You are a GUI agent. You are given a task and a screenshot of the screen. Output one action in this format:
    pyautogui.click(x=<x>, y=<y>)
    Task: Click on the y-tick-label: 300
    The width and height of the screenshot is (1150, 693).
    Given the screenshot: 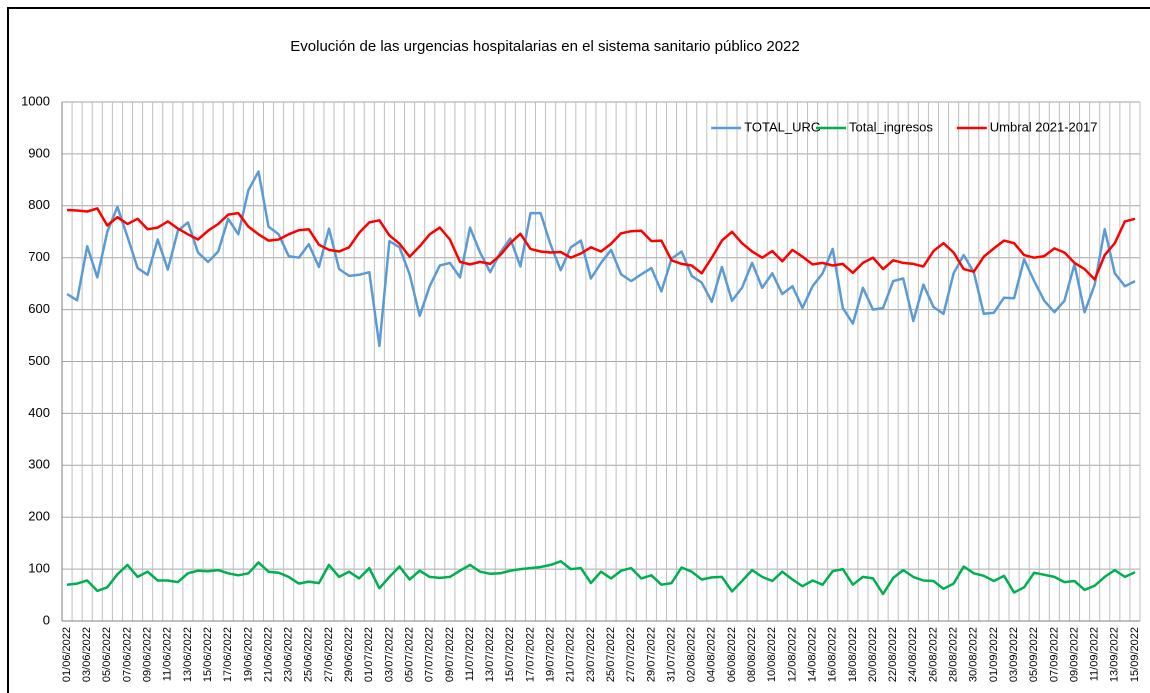 What is the action you would take?
    pyautogui.click(x=39, y=464)
    